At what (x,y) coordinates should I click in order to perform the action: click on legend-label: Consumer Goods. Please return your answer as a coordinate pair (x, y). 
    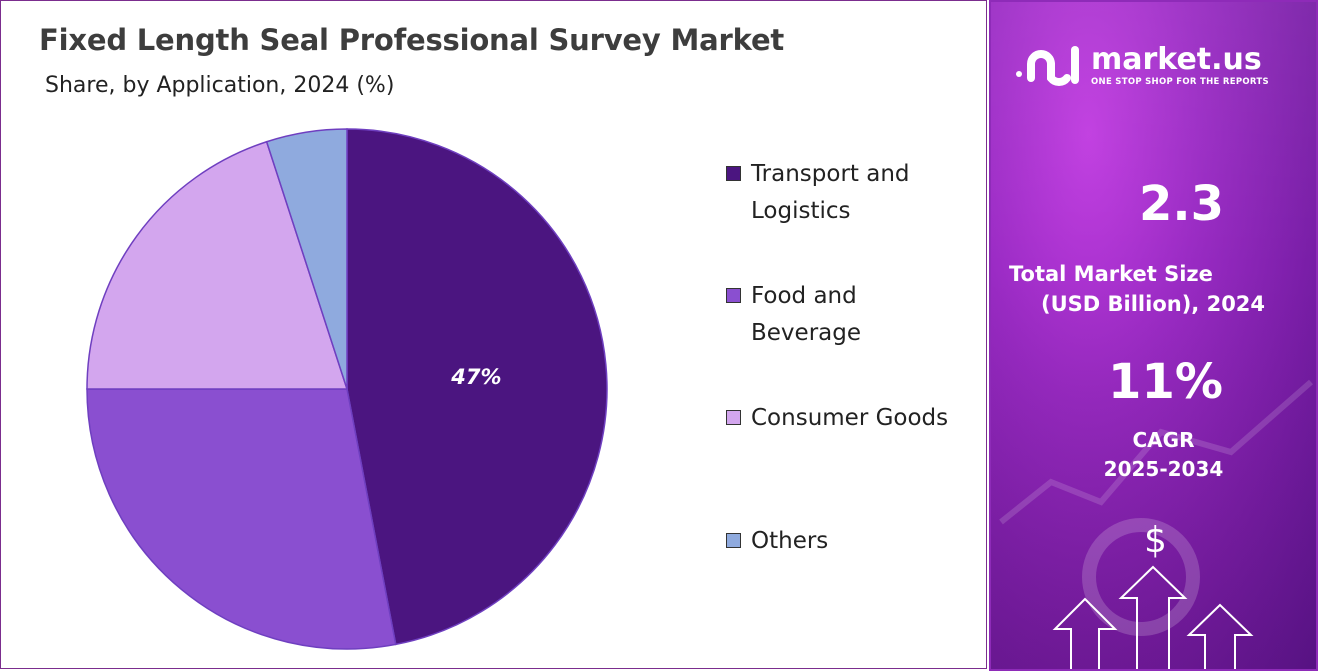
    Looking at the image, I should click on (850, 418).